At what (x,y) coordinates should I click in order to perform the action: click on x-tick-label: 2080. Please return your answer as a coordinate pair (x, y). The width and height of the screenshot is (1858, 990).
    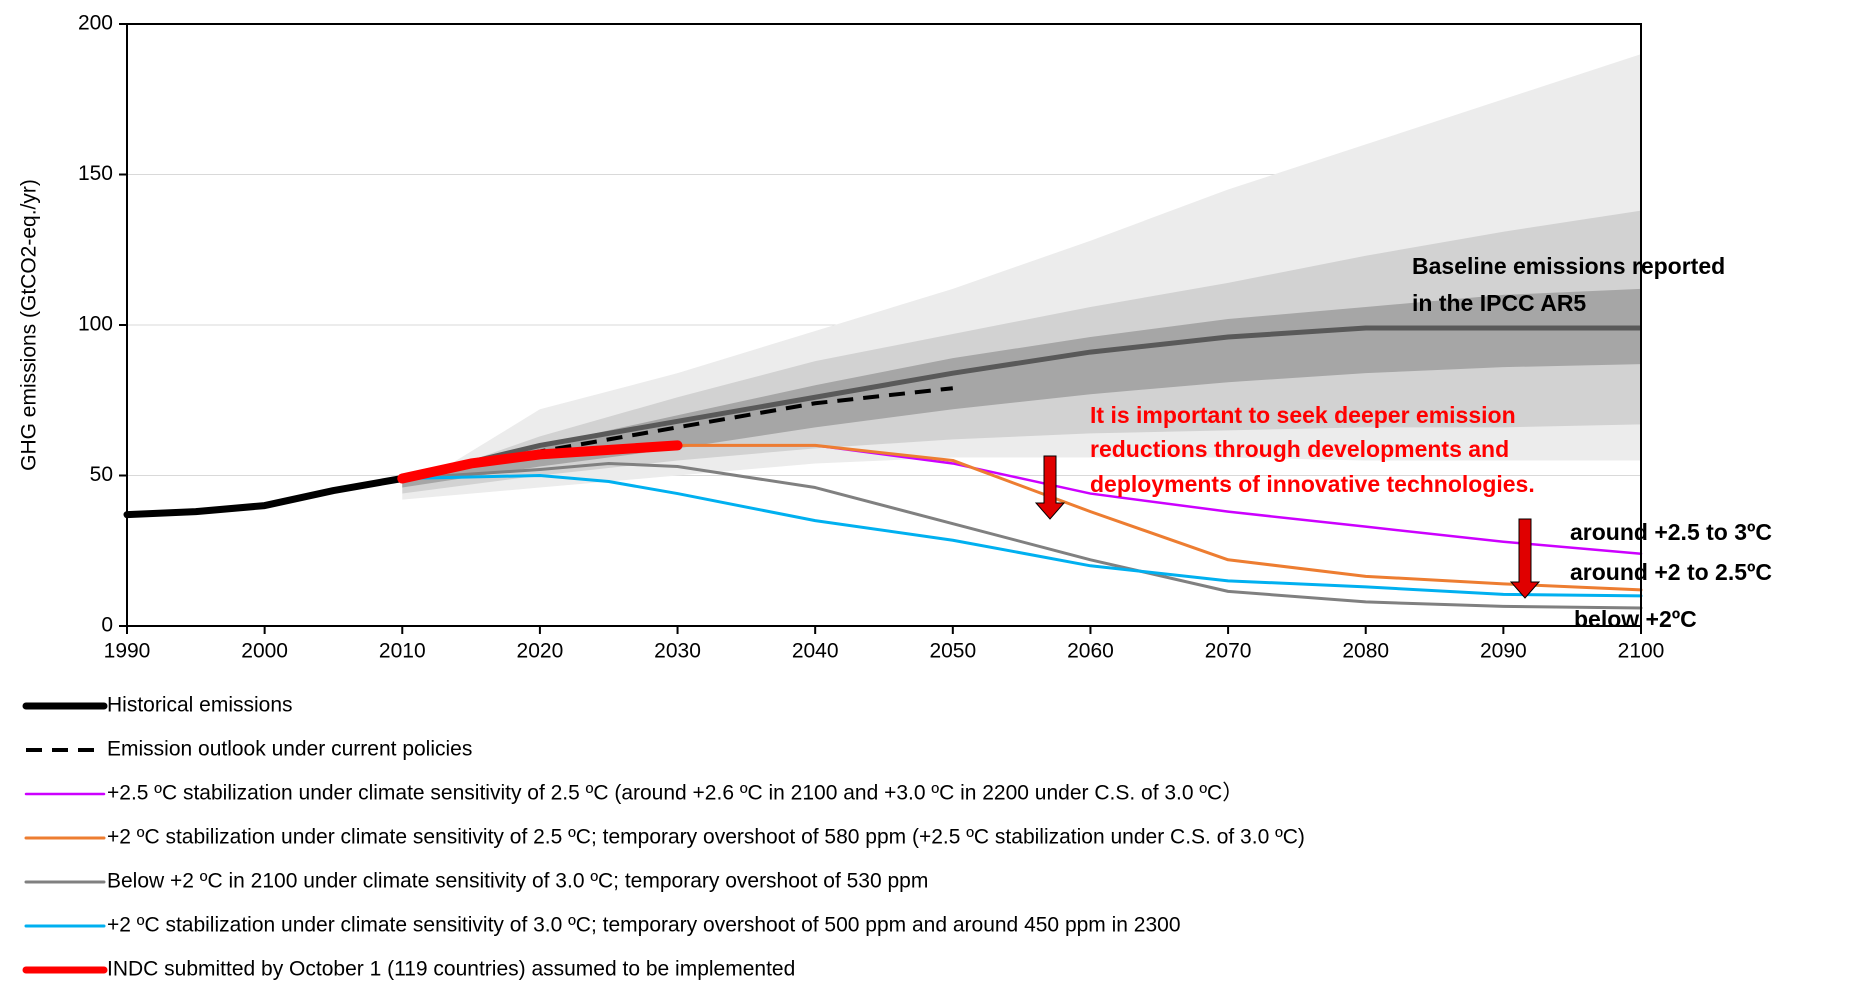
    Looking at the image, I should click on (1365, 651).